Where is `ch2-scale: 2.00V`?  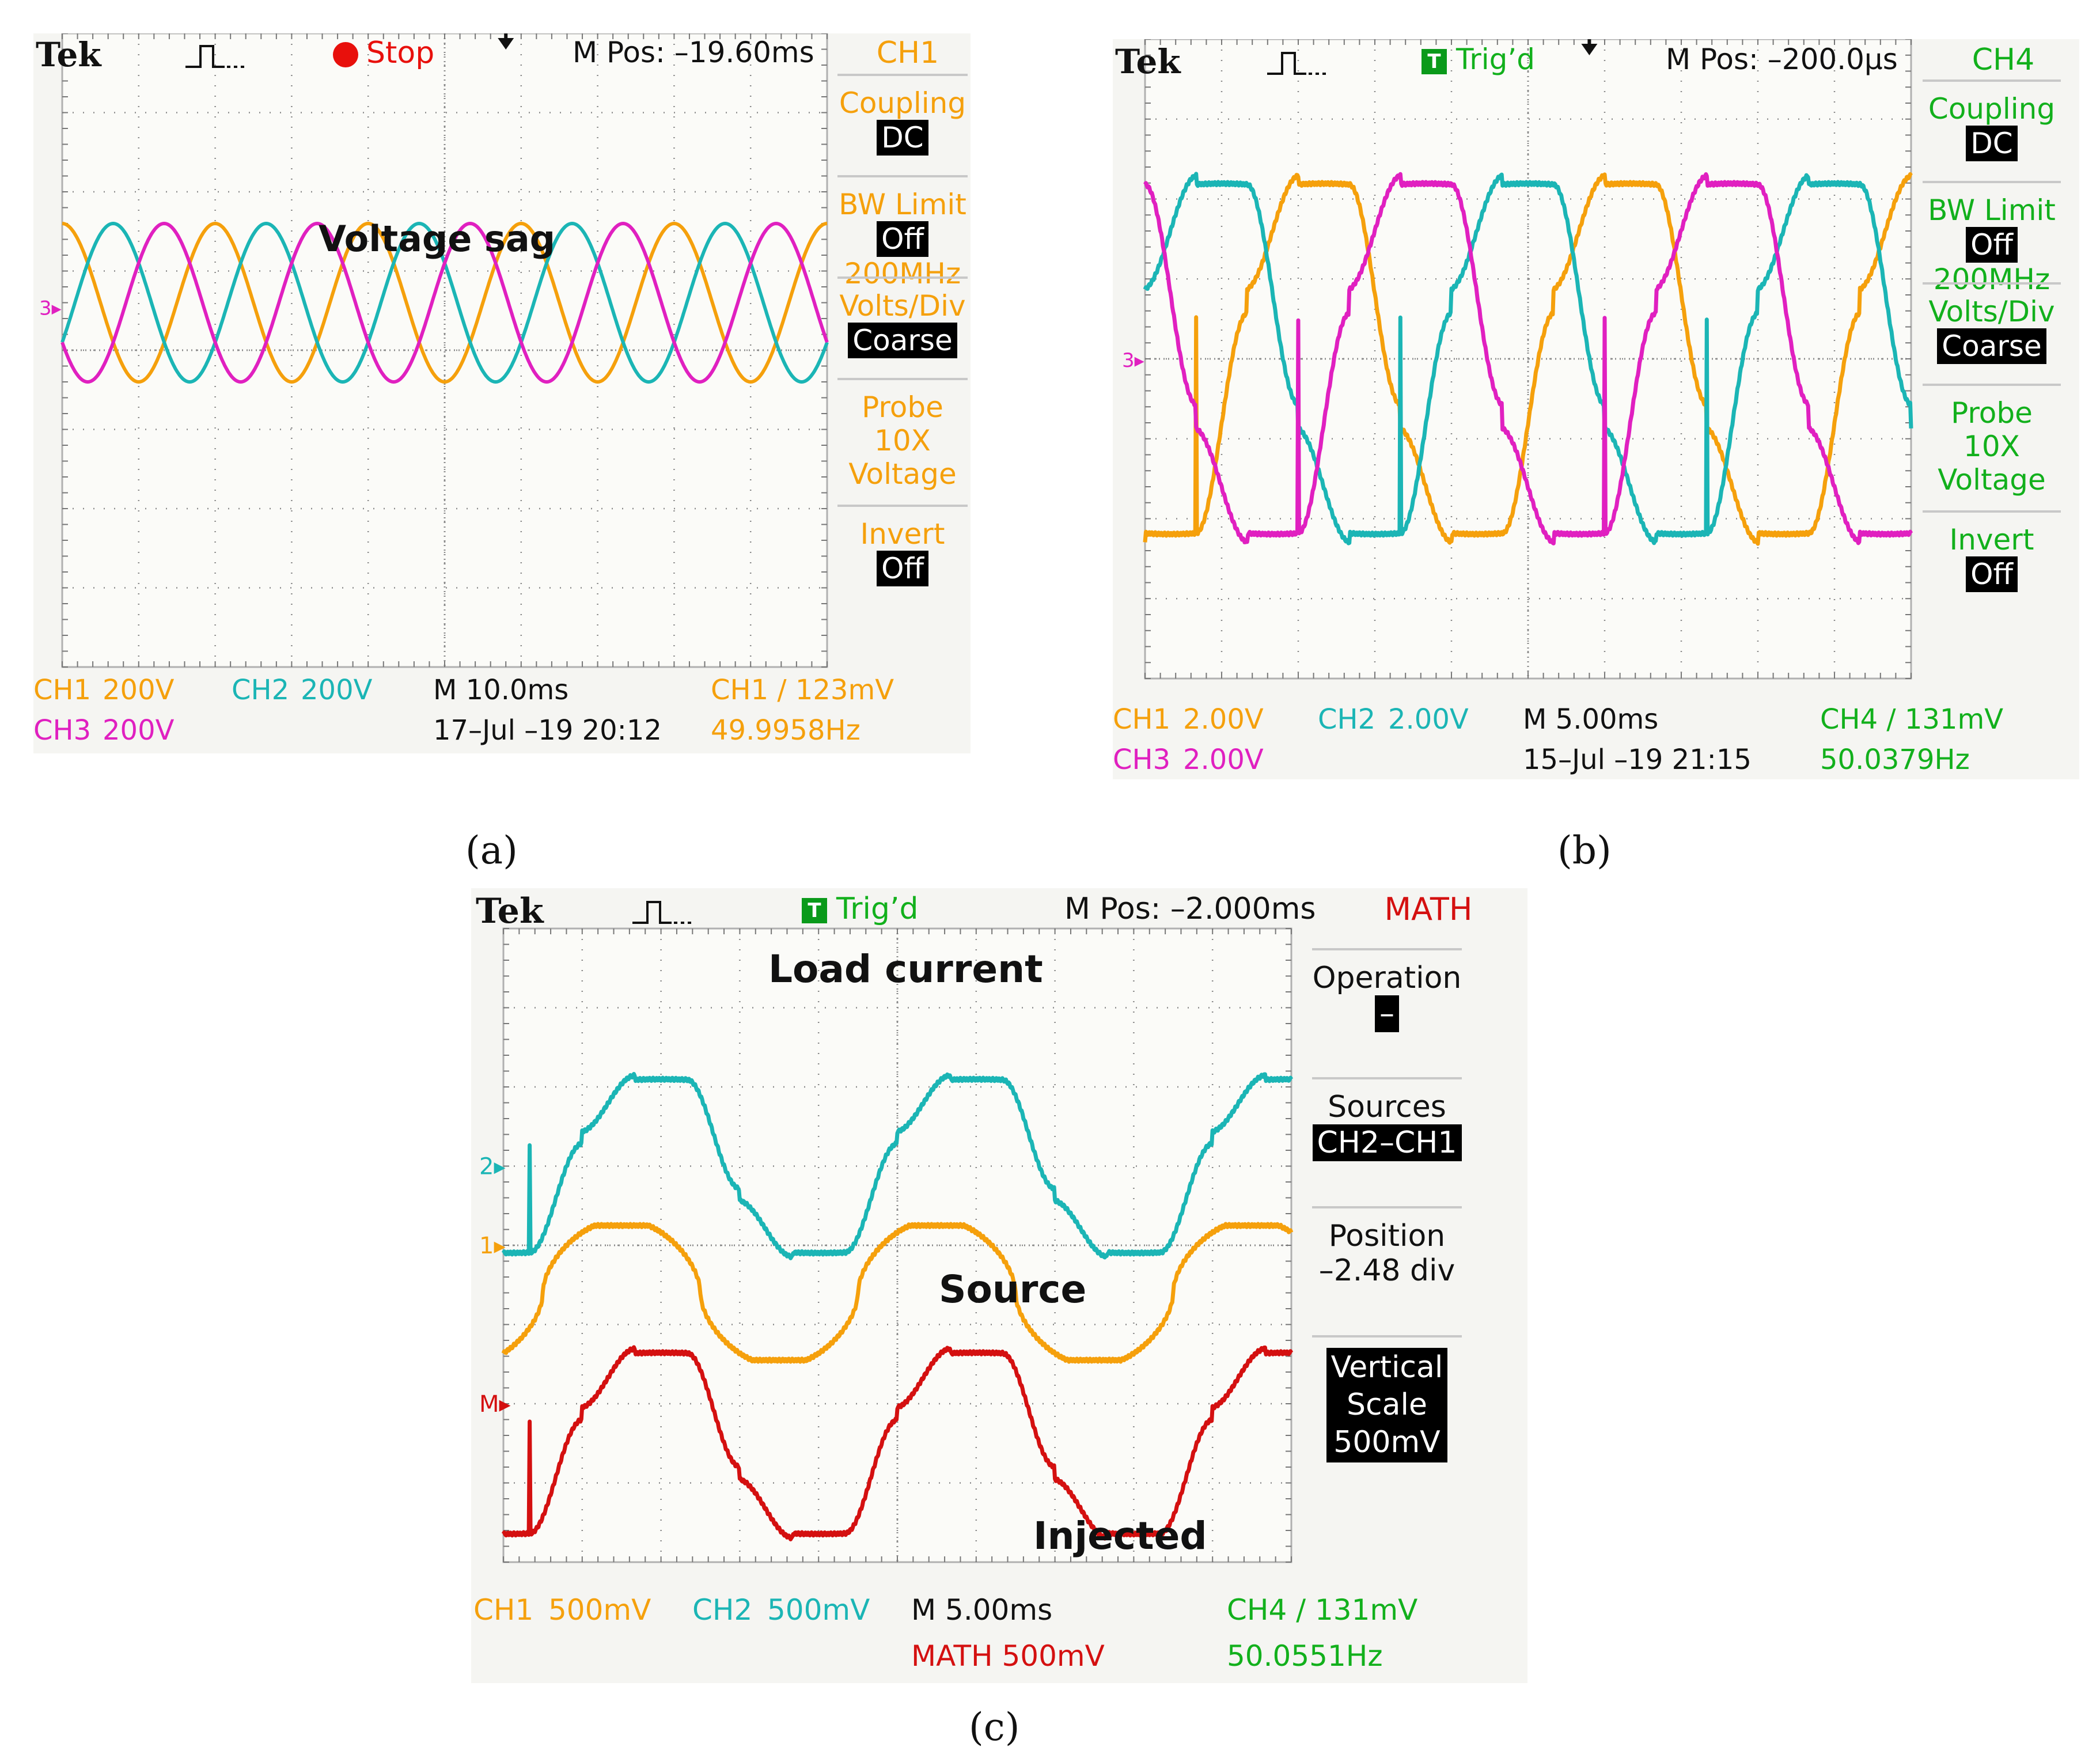
ch2-scale: 2.00V is located at coordinates (1428, 719).